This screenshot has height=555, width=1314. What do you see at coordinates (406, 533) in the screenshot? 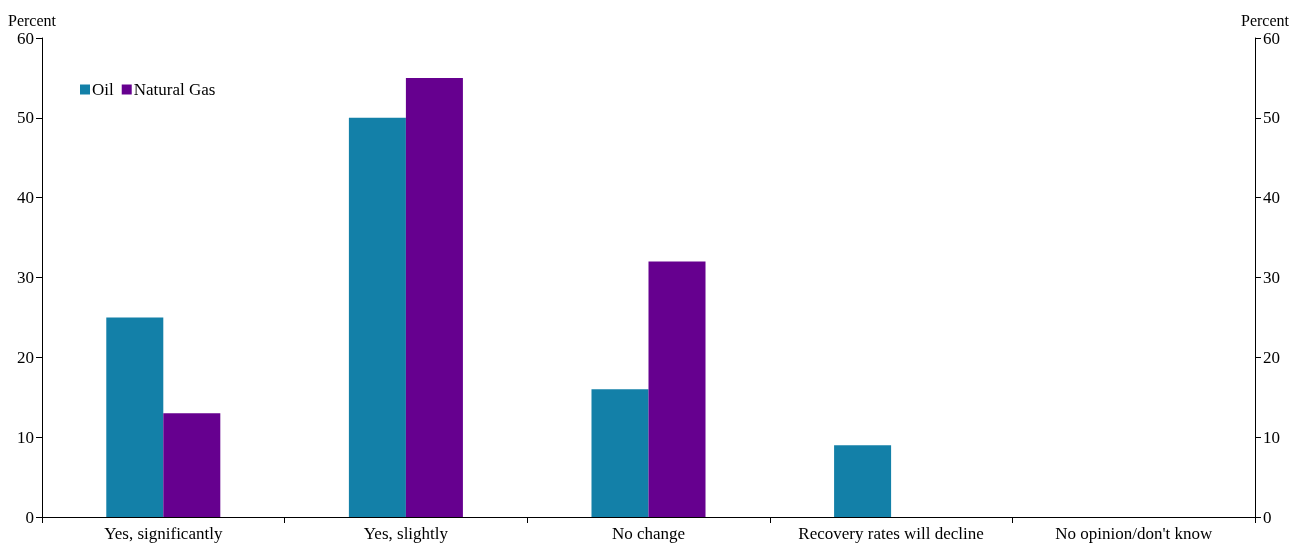
I see `x-tick-label: Yes, slightly` at bounding box center [406, 533].